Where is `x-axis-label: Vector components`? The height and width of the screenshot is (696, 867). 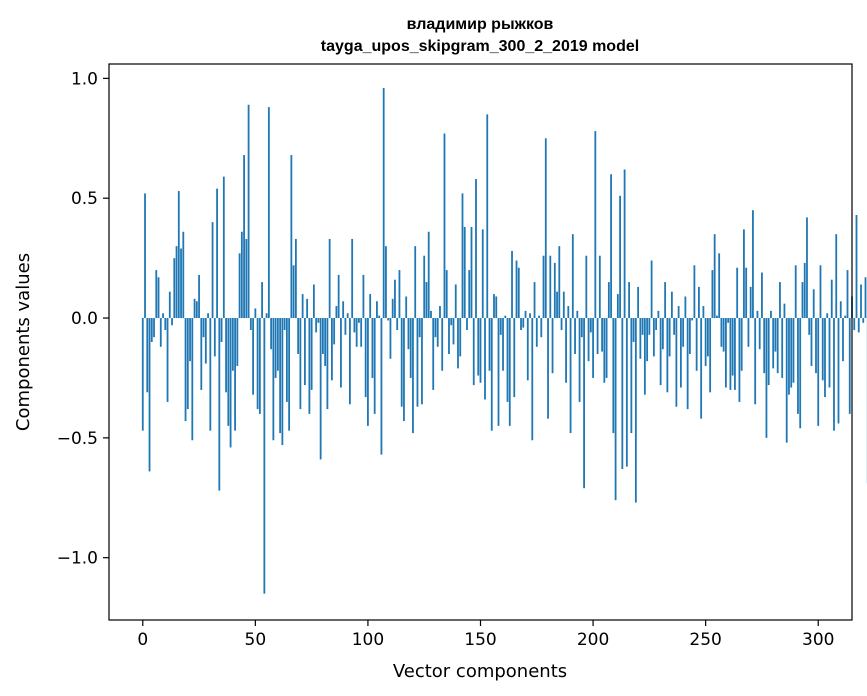
x-axis-label: Vector components is located at coordinates (480, 671).